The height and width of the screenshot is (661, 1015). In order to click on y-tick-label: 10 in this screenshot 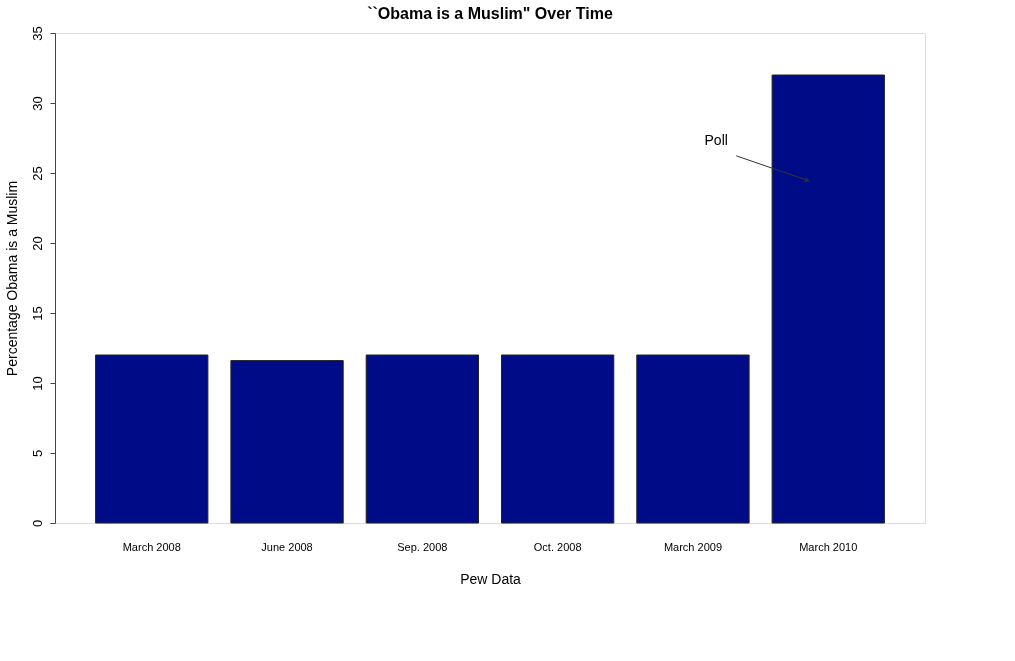, I will do `click(37, 383)`.